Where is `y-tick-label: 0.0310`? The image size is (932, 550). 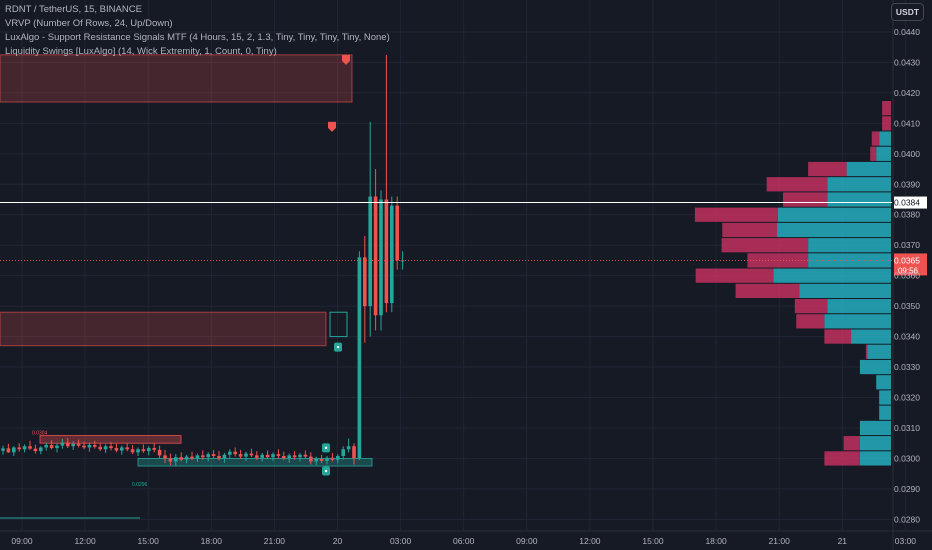
y-tick-label: 0.0310 is located at coordinates (907, 428).